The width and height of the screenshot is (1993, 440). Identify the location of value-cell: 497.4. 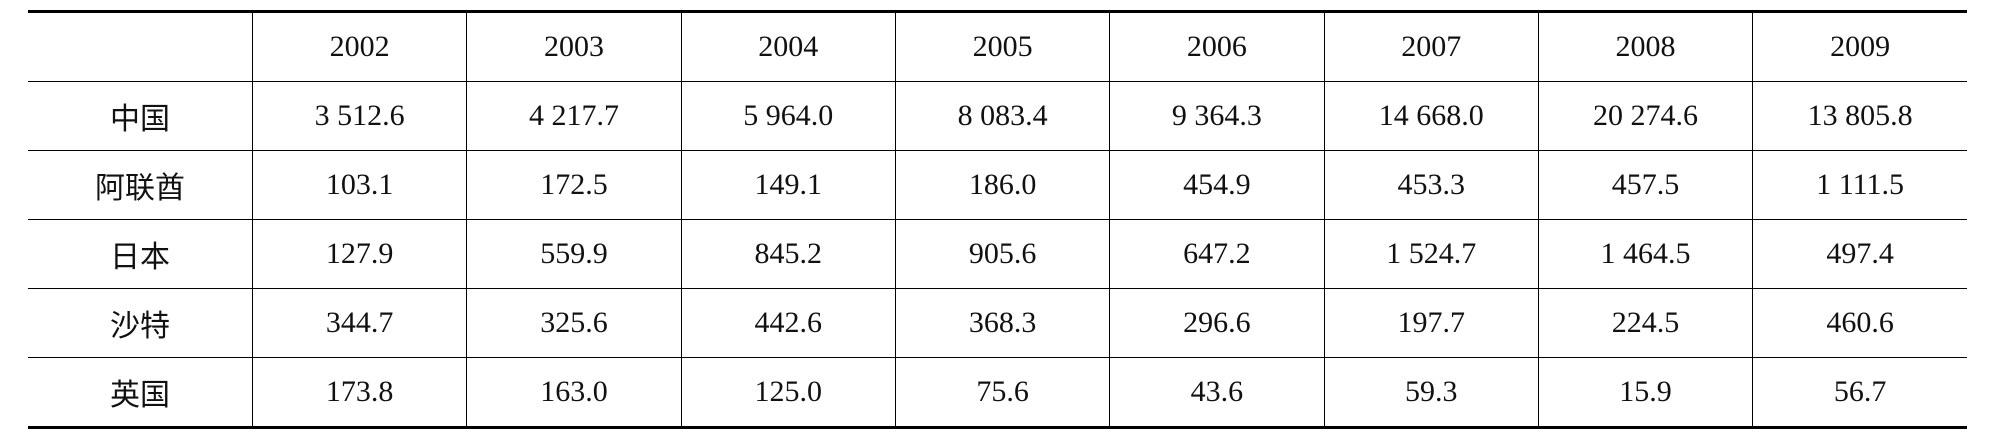
(1859, 254).